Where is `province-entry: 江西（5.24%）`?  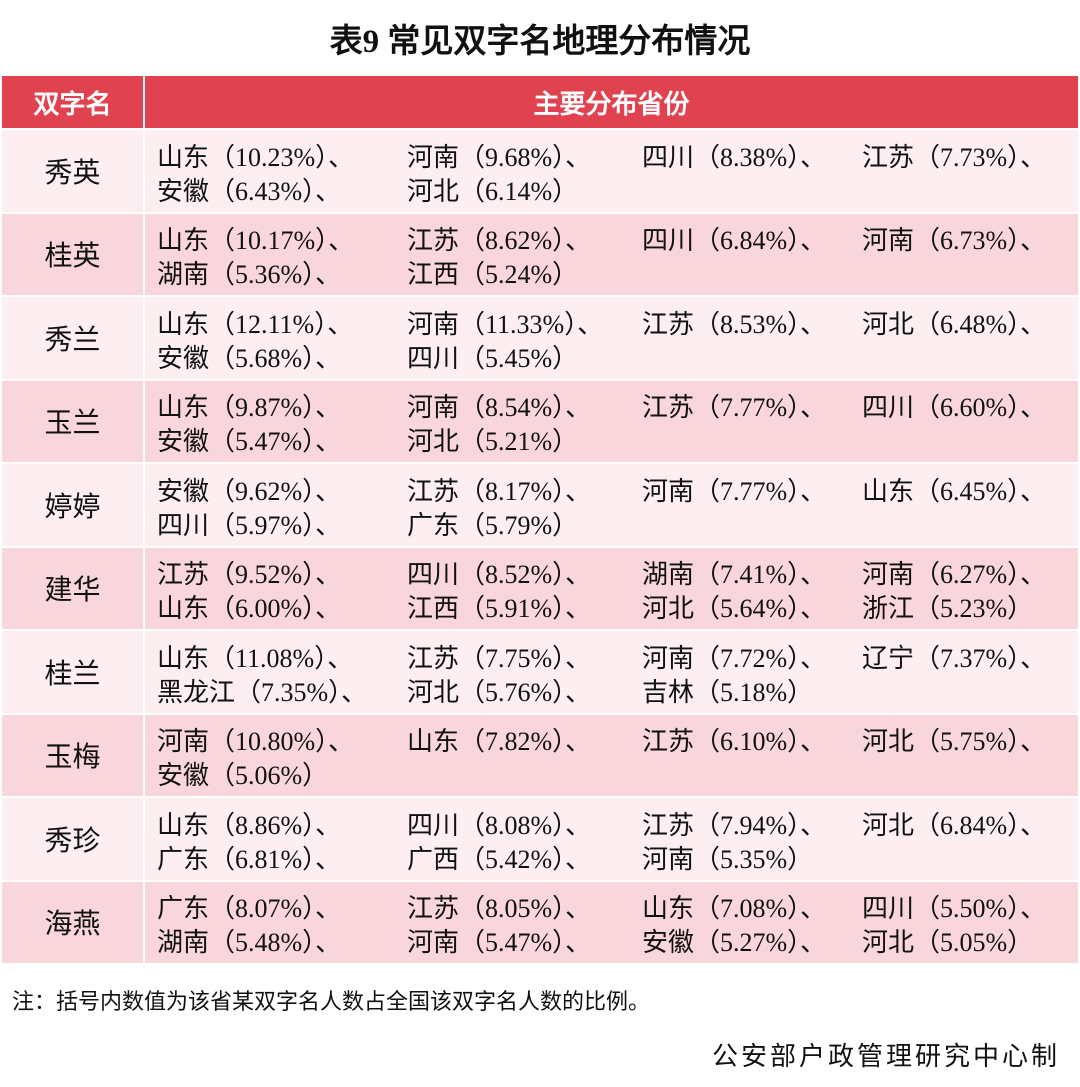
province-entry: 江西（5.24%） is located at coordinates (493, 275).